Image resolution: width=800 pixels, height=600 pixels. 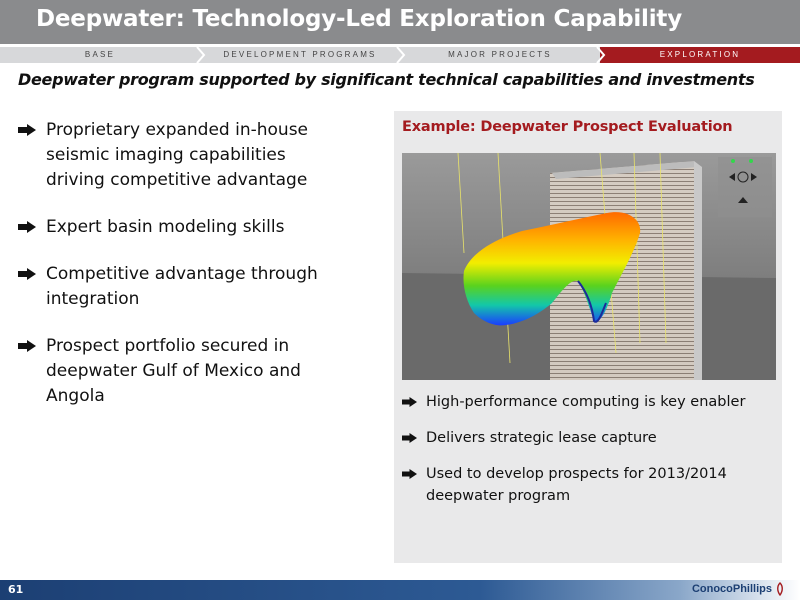 I want to click on nav-item-base: BASE, so click(x=103, y=55).